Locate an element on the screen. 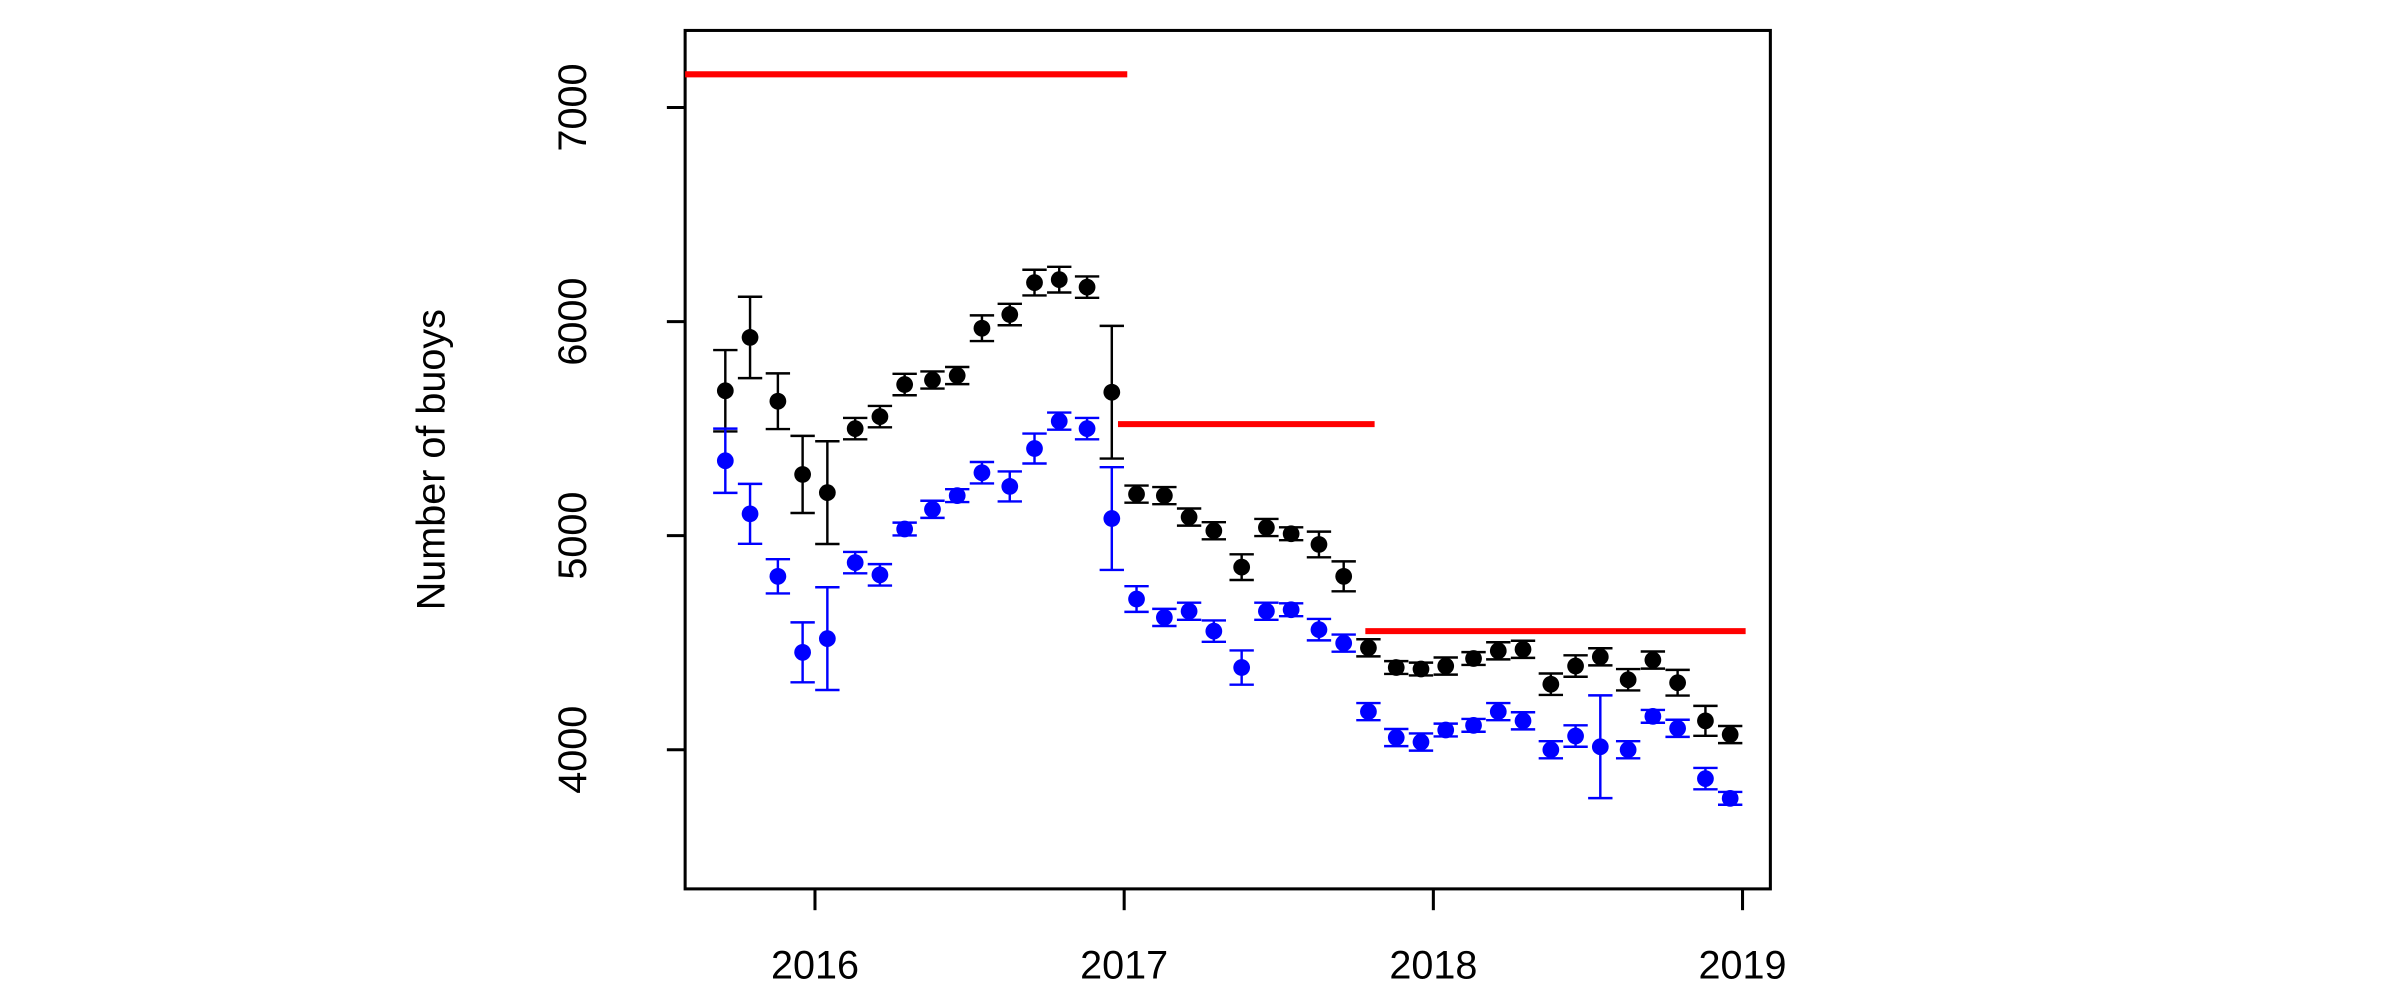 This screenshot has width=2387, height=1000. x-tick-label: 2019 is located at coordinates (1743, 965).